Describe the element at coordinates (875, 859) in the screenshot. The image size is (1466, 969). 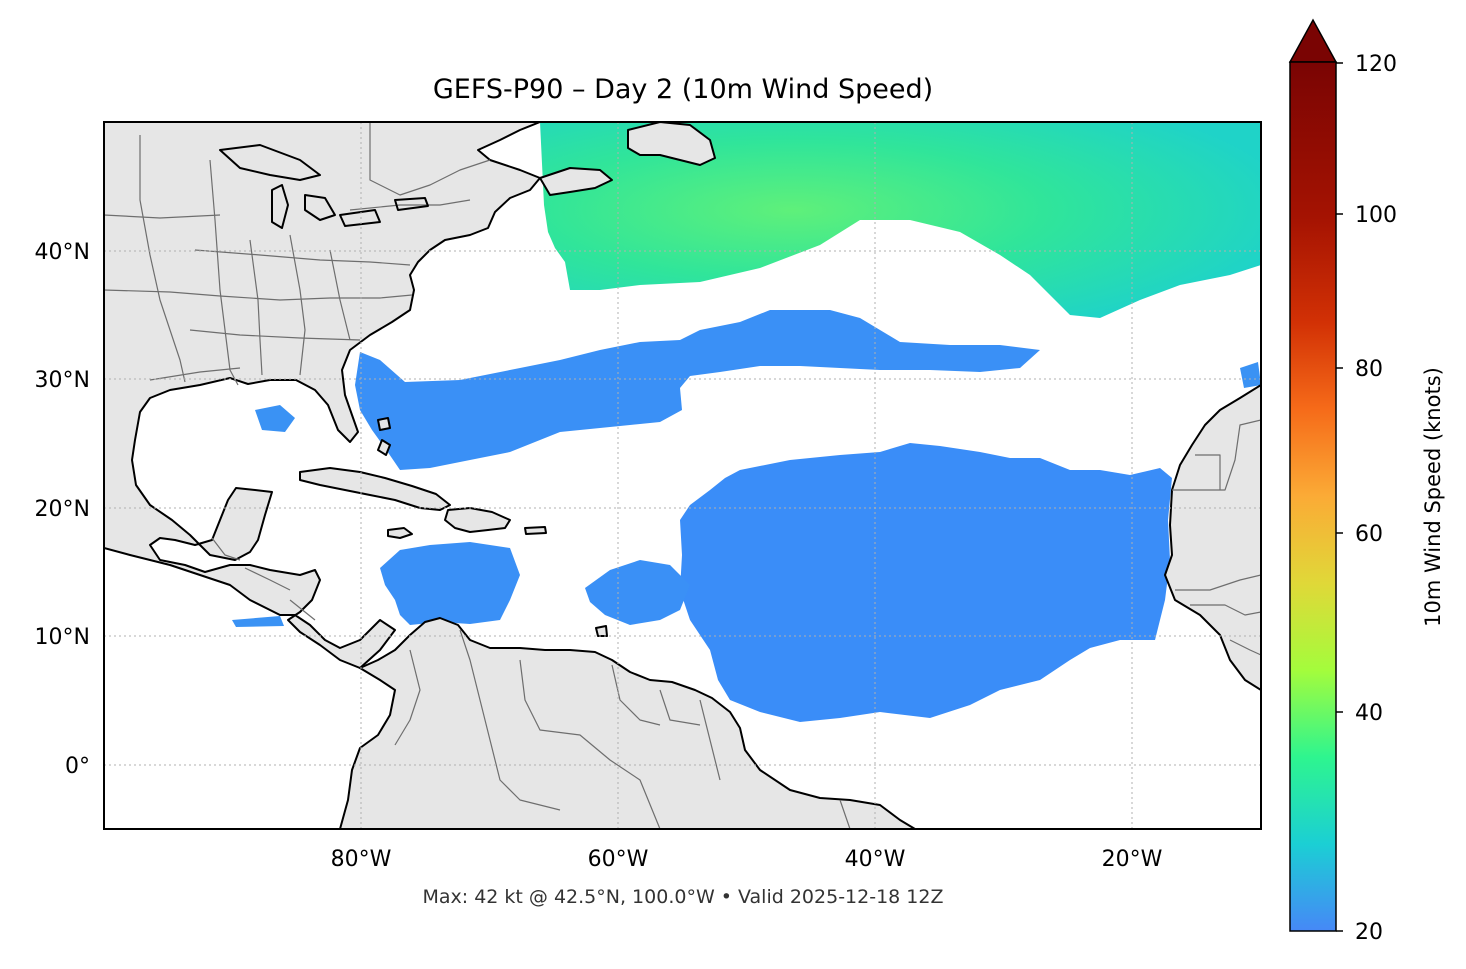
I see `lon-tick-40w: 40°W` at that location.